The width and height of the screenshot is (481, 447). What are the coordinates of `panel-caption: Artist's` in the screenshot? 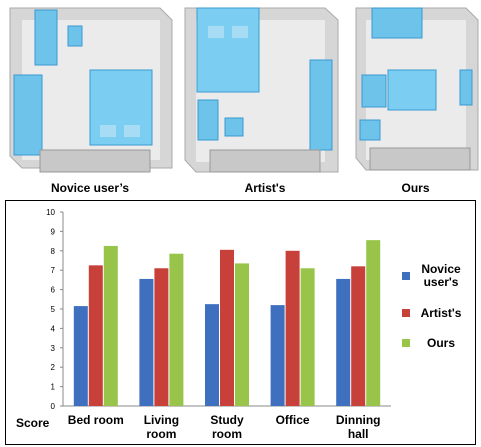 It's located at (265, 188).